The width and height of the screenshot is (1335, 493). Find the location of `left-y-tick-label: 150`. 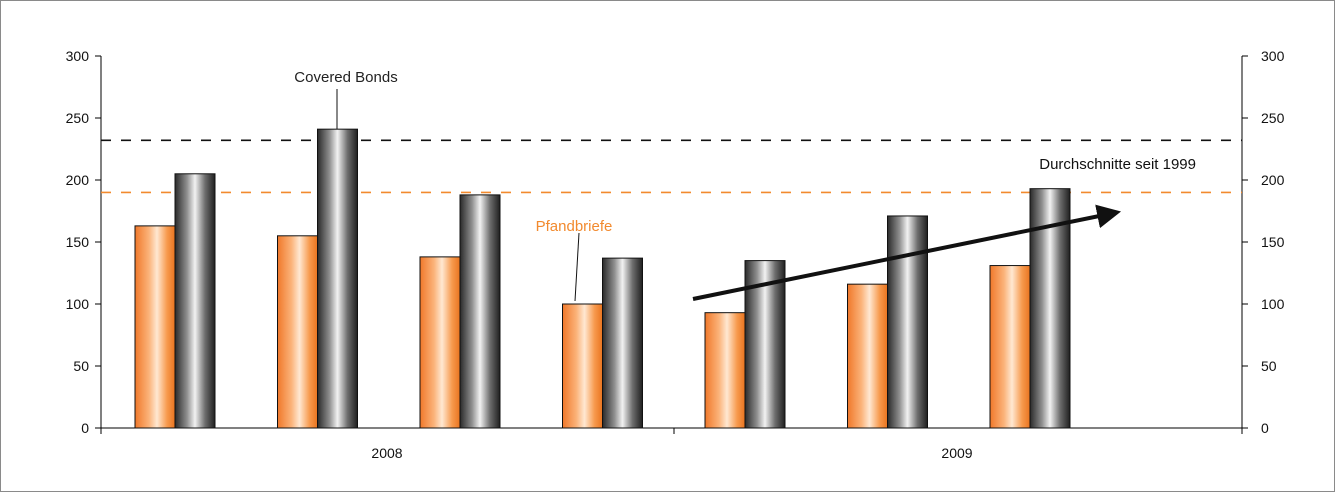

left-y-tick-label: 150 is located at coordinates (78, 242).